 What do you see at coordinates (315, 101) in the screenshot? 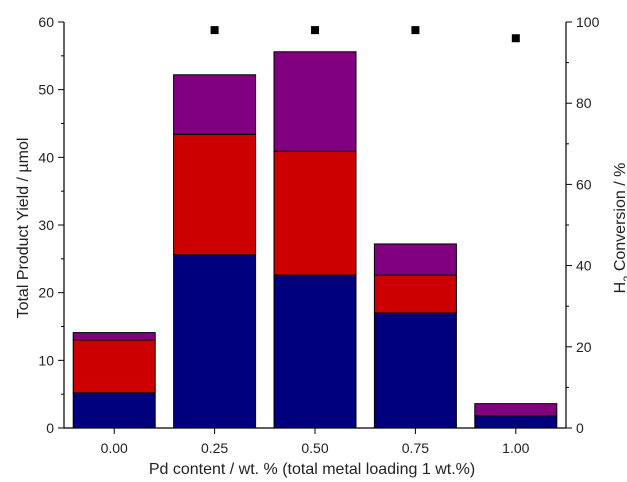
I see `bar-segment-3-0.50` at bounding box center [315, 101].